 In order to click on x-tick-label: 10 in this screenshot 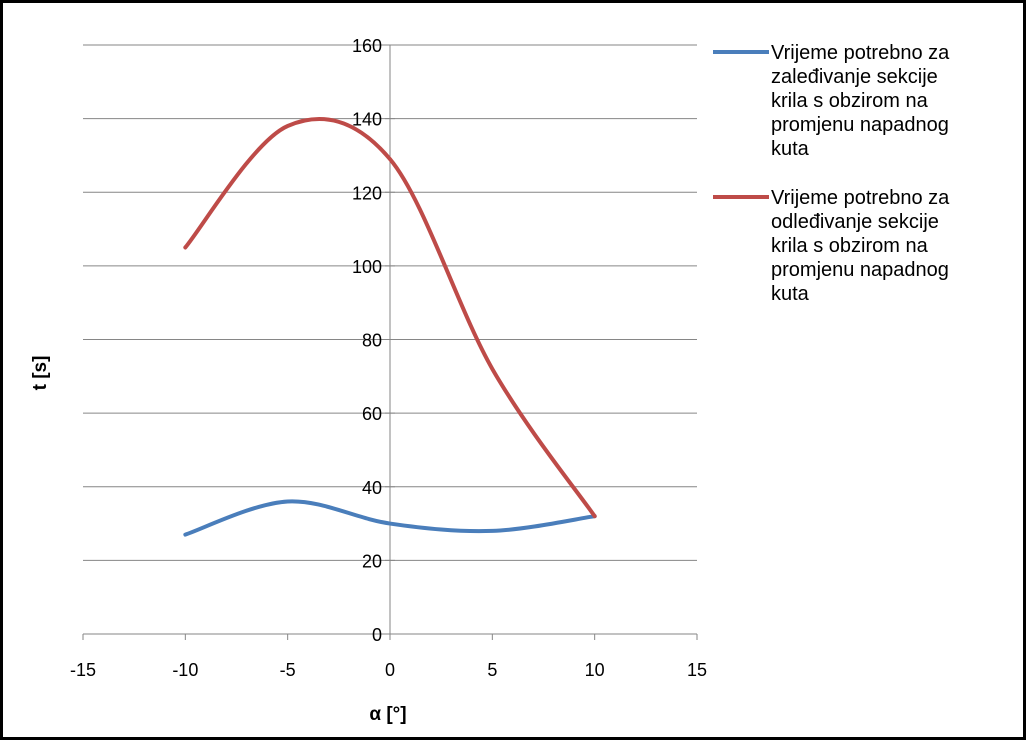, I will do `click(595, 670)`.